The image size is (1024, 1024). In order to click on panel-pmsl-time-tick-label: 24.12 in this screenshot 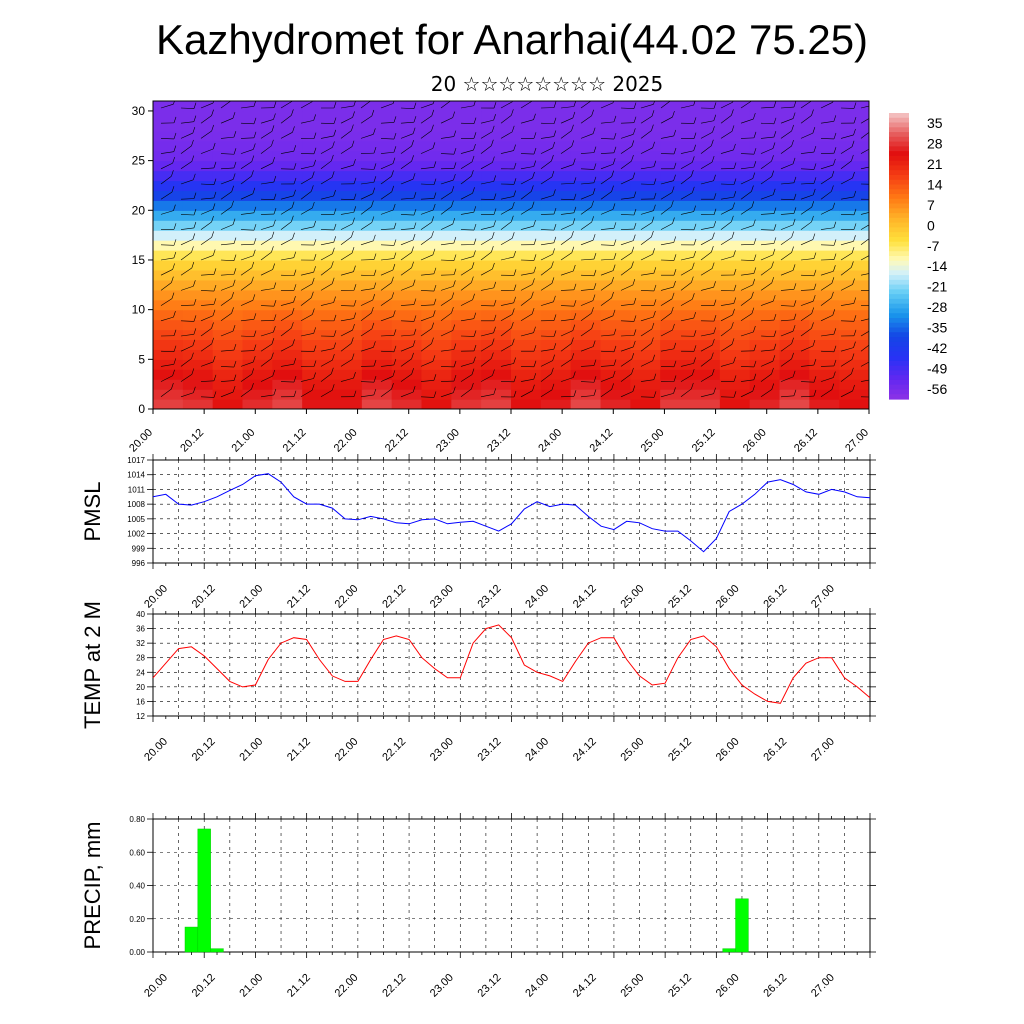, I will do `click(585, 597)`.